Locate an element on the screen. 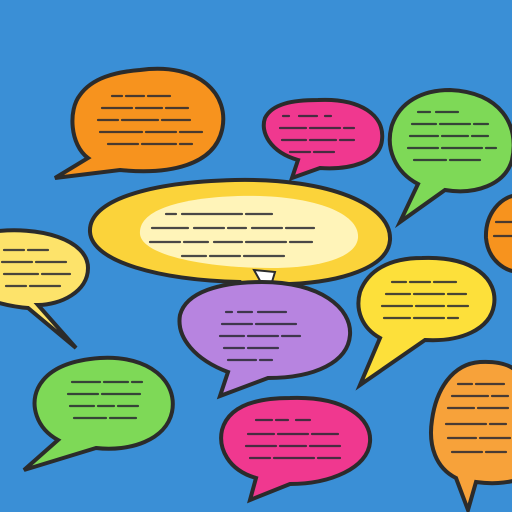 This screenshot has height=512, width=512. speech-bubble-green-top-right is located at coordinates (449, 158).